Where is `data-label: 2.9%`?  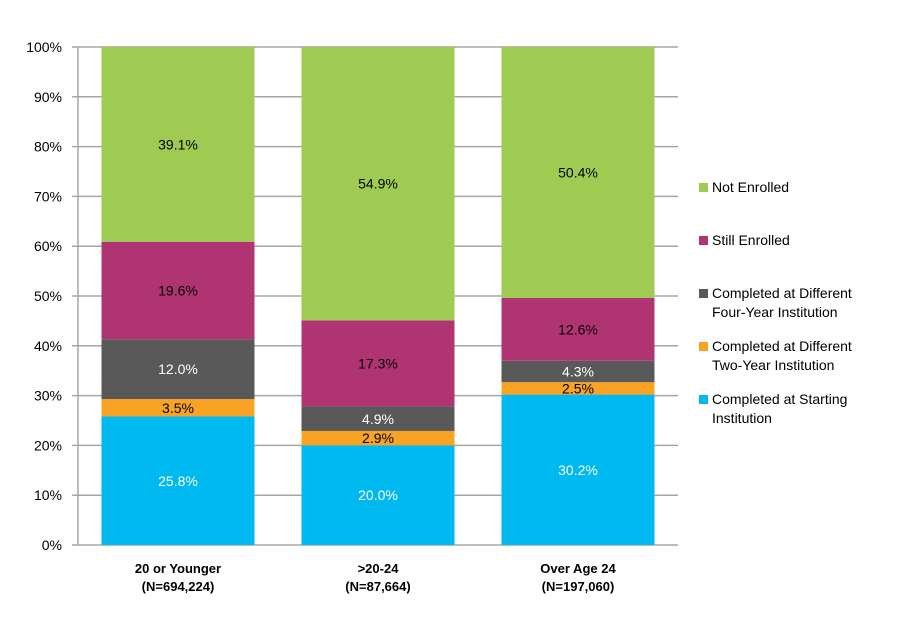 data-label: 2.9% is located at coordinates (378, 438).